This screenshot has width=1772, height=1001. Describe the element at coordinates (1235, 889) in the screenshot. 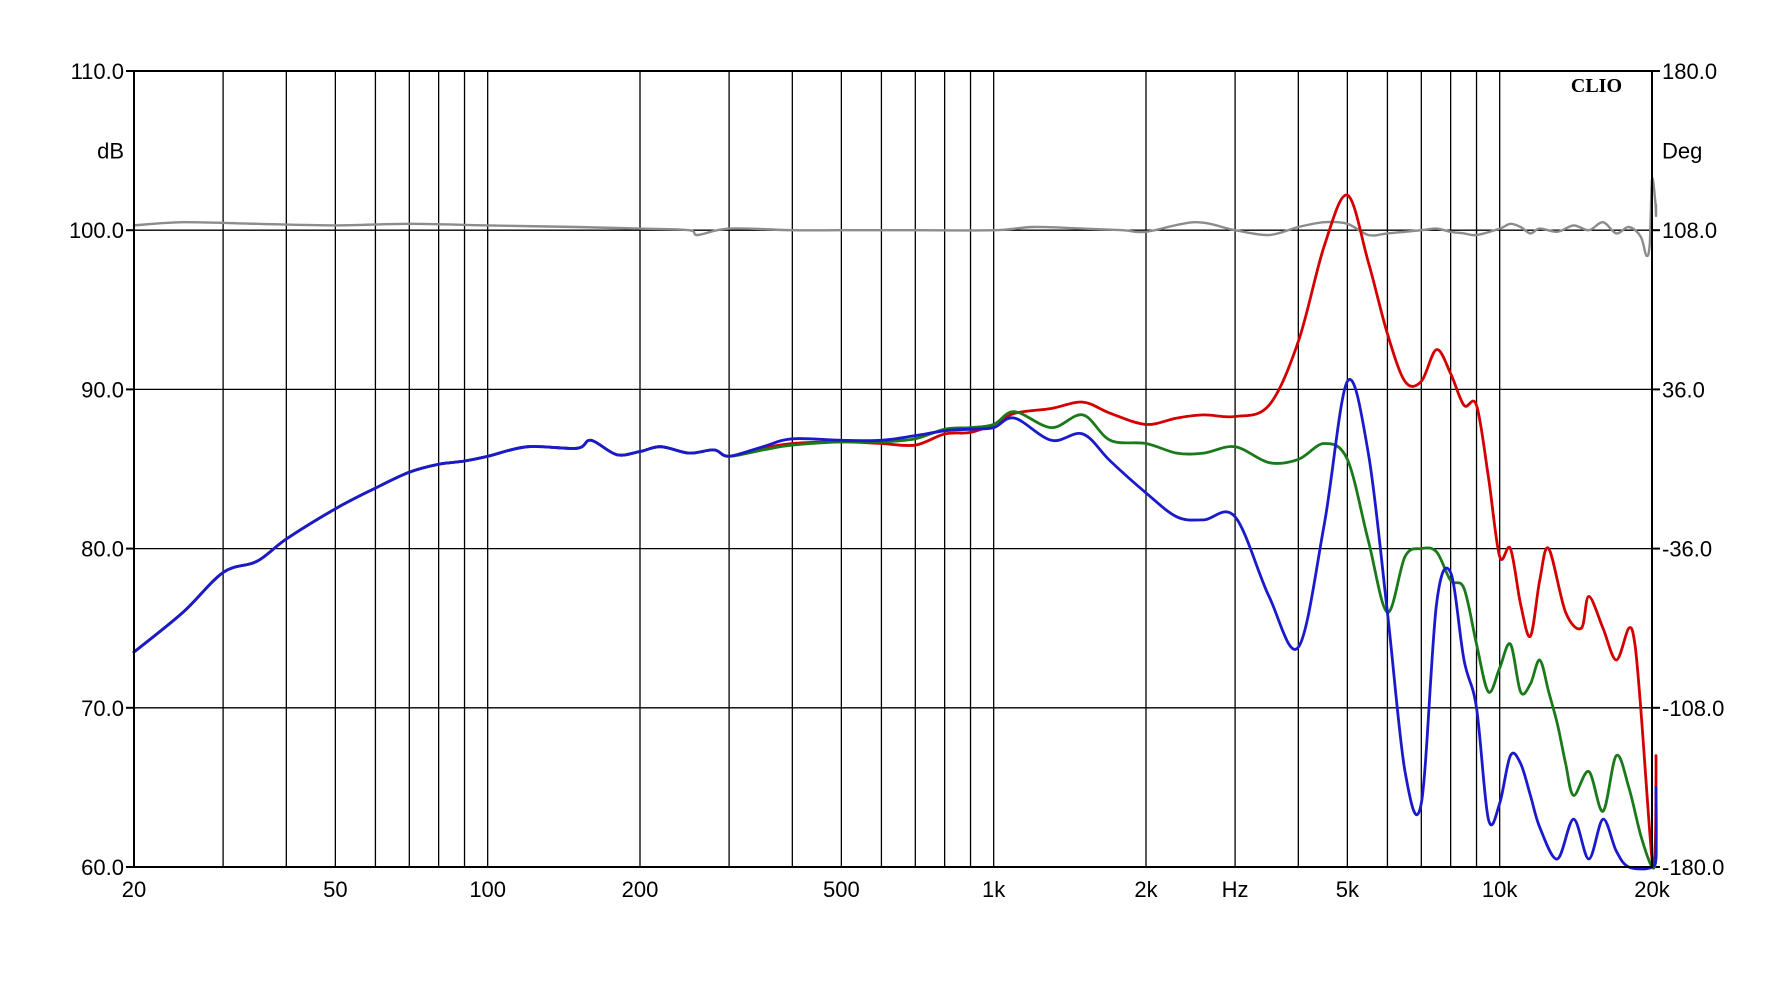

I see `x-tick-label: Hz` at that location.